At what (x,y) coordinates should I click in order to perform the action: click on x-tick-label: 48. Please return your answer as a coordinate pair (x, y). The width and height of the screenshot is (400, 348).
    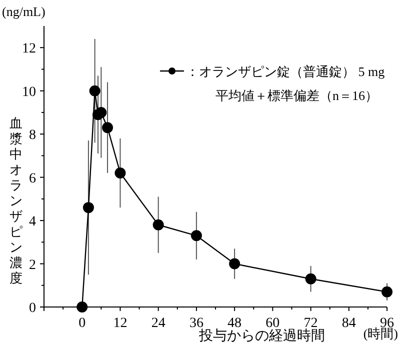
    Looking at the image, I should click on (235, 323).